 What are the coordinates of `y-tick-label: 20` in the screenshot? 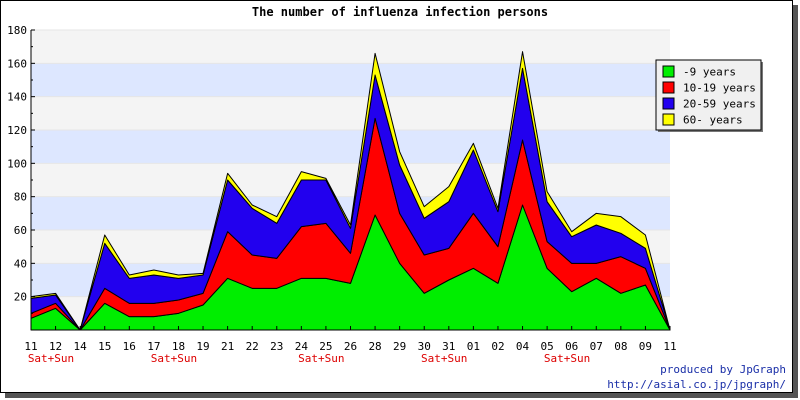 It's located at (20, 297).